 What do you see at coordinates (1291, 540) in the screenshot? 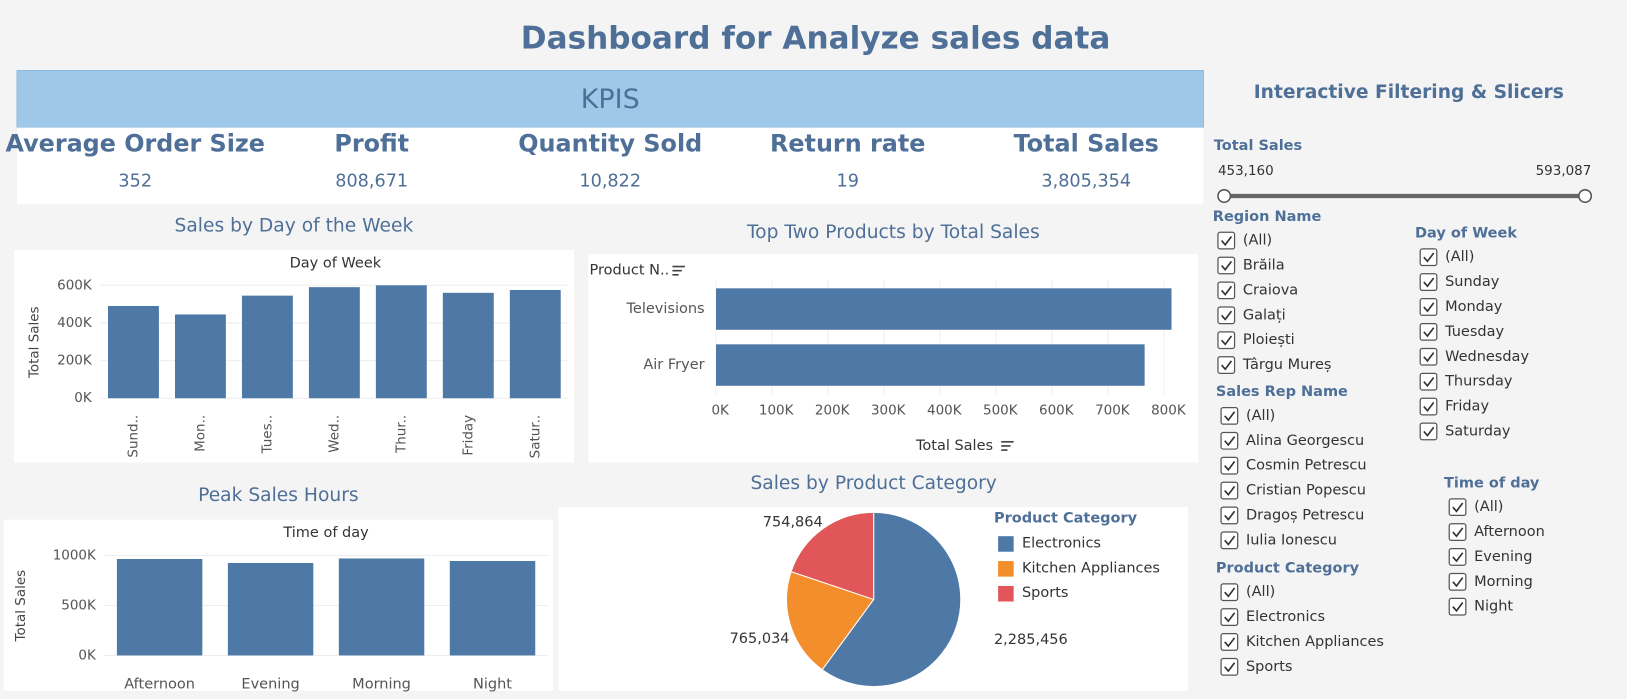
I see `filter-option: Iulia Ionescu` at bounding box center [1291, 540].